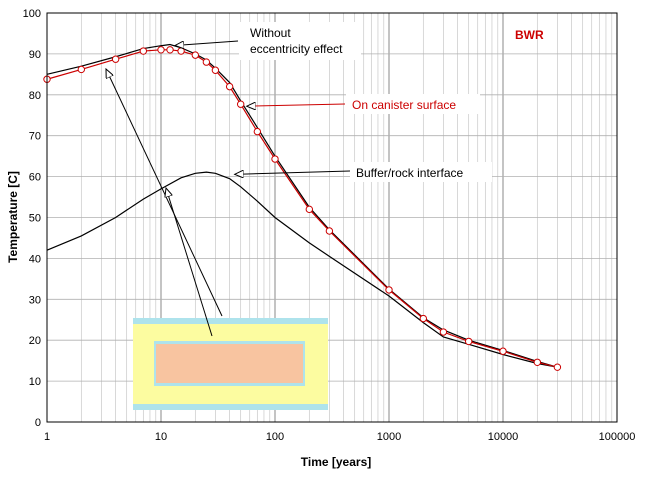 The image size is (652, 480). What do you see at coordinates (189, 262) in the screenshot?
I see `inset-arrow-middle` at bounding box center [189, 262].